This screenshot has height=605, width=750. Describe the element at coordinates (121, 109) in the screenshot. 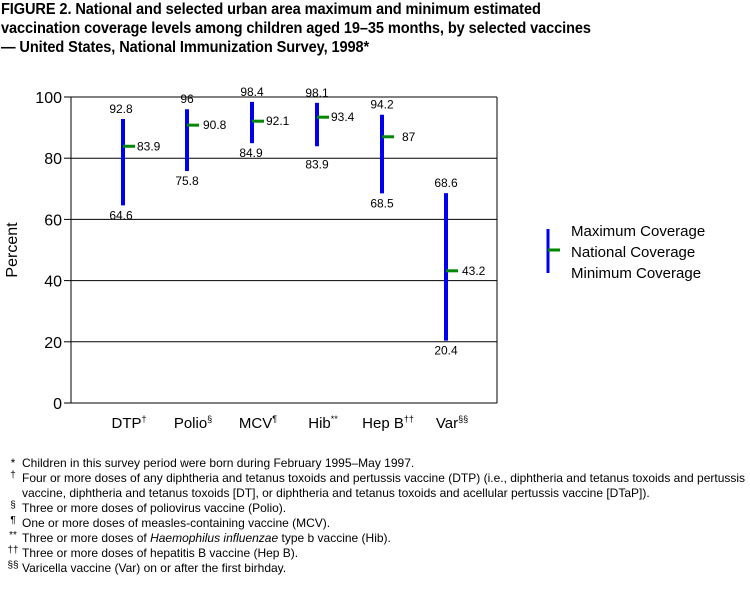

I see `max-value-label: 92.8` at that location.